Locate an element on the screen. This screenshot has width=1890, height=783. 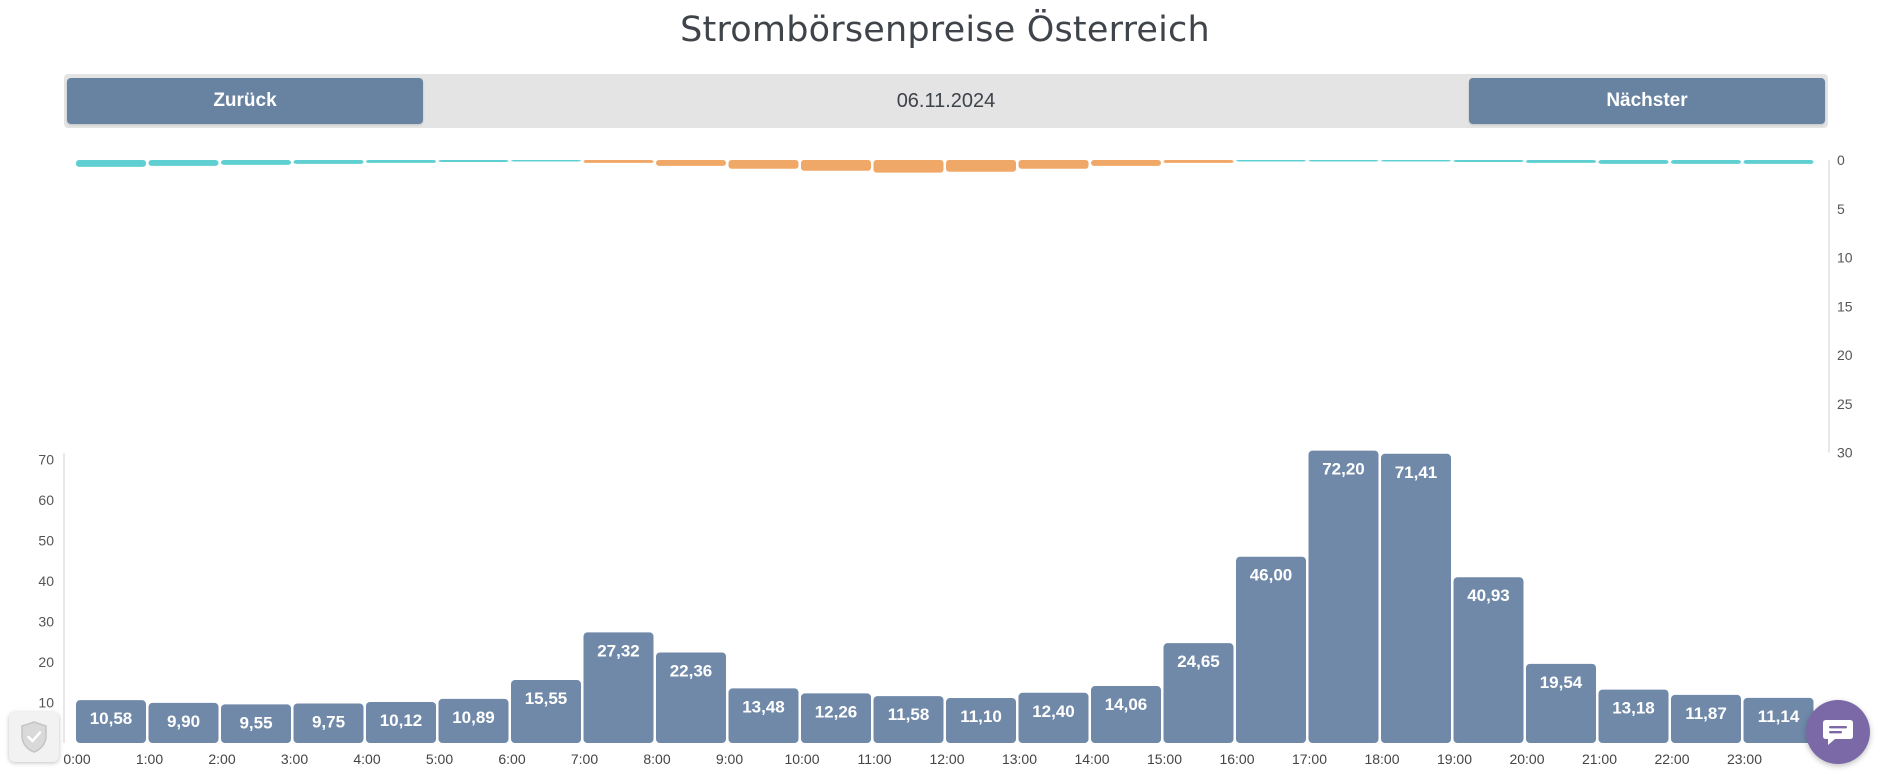
shield-check-icon is located at coordinates (34, 737).